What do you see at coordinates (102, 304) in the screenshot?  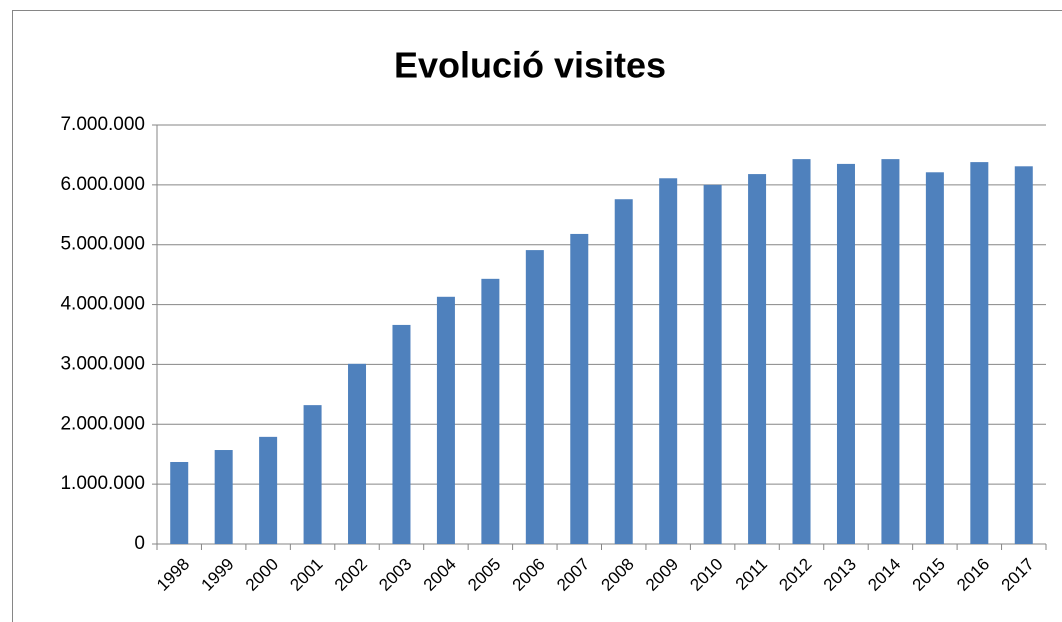 I see `y-tick-label: 4.000.000` at bounding box center [102, 304].